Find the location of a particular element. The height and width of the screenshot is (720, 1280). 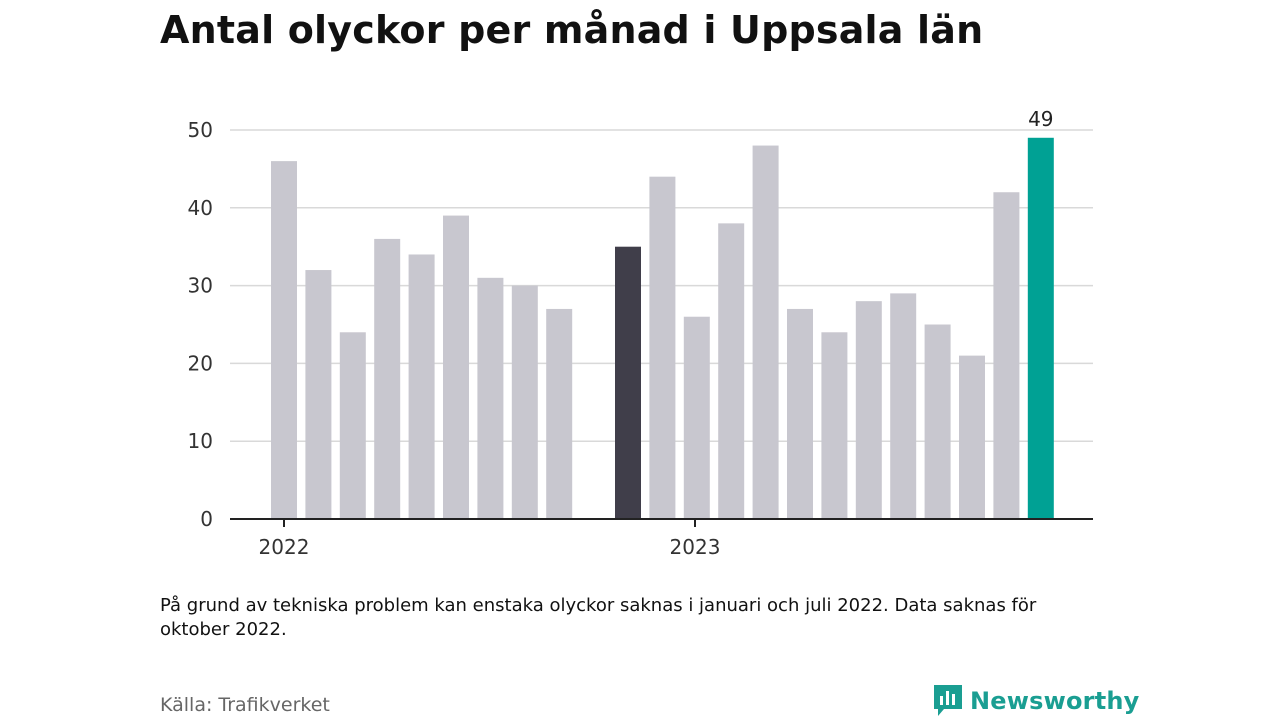

y-tick-label: 20 is located at coordinates (200, 363).